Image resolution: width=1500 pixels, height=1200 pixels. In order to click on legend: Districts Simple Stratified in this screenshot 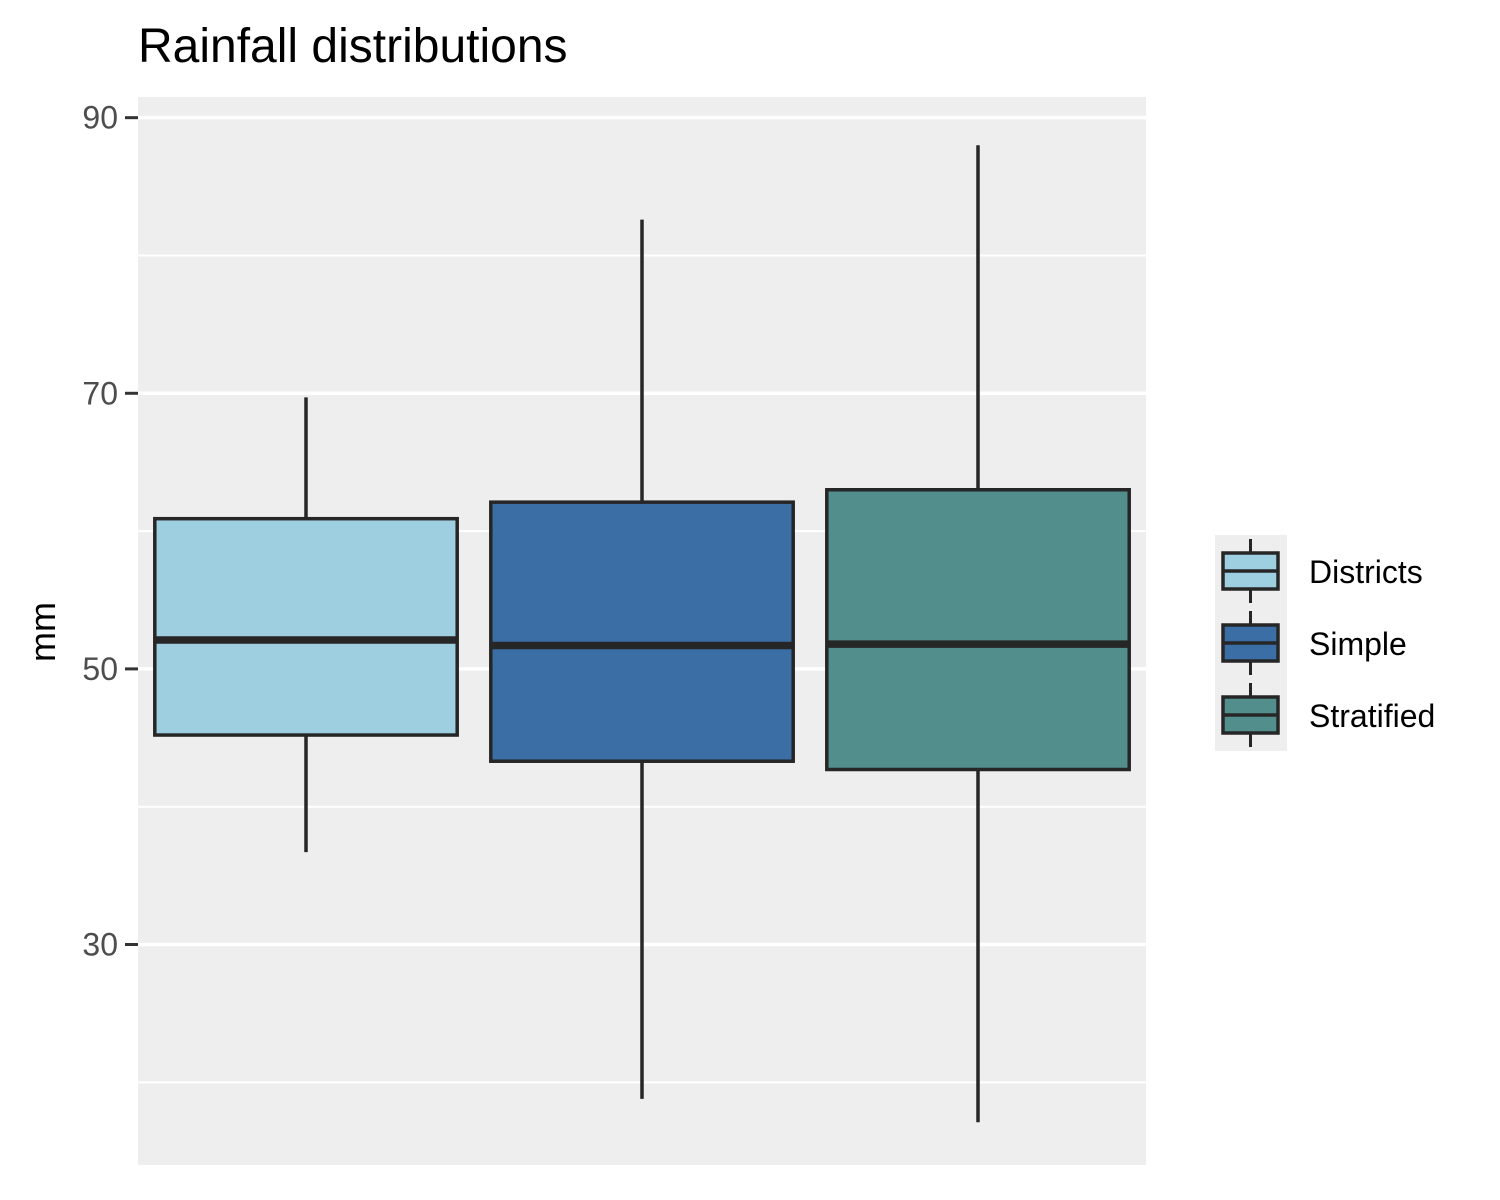, I will do `click(1325, 643)`.